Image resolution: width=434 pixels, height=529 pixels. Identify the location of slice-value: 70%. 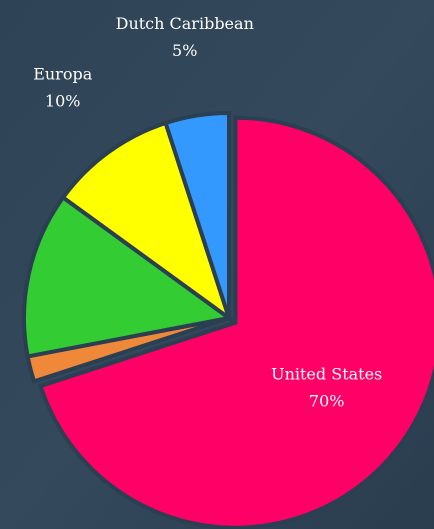
(327, 400).